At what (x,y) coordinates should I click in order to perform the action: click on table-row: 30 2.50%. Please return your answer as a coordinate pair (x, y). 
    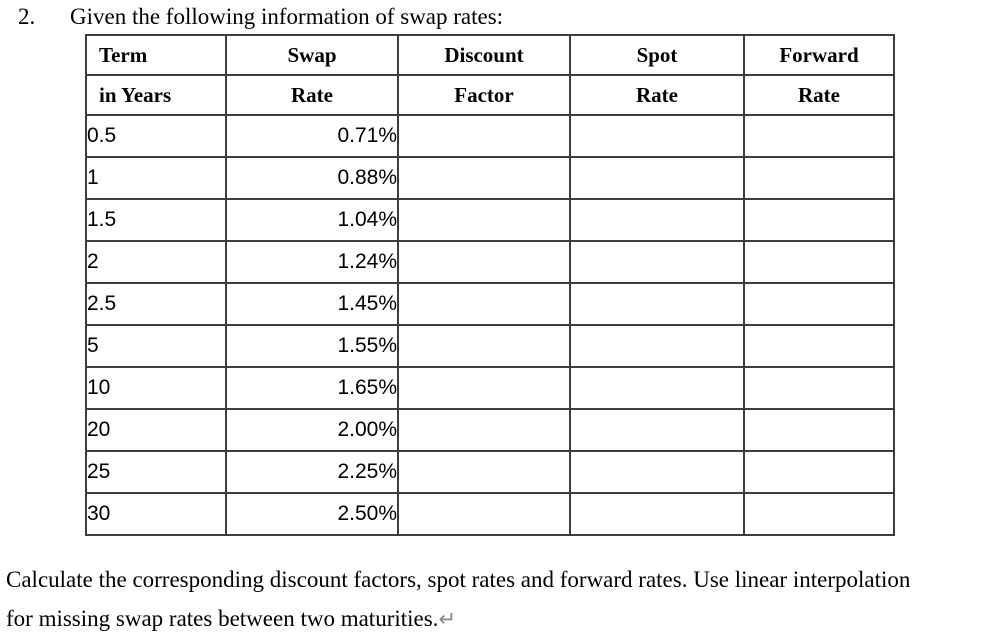
    Looking at the image, I should click on (490, 514).